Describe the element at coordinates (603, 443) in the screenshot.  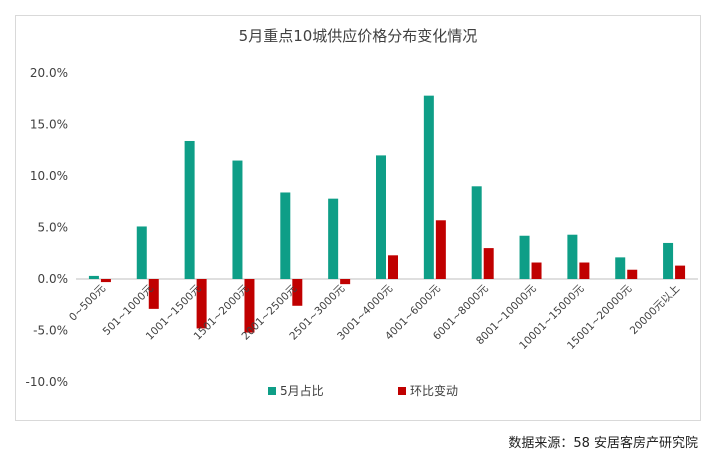
I see `source-note: 数据来源：58 安居客房产研究院` at that location.